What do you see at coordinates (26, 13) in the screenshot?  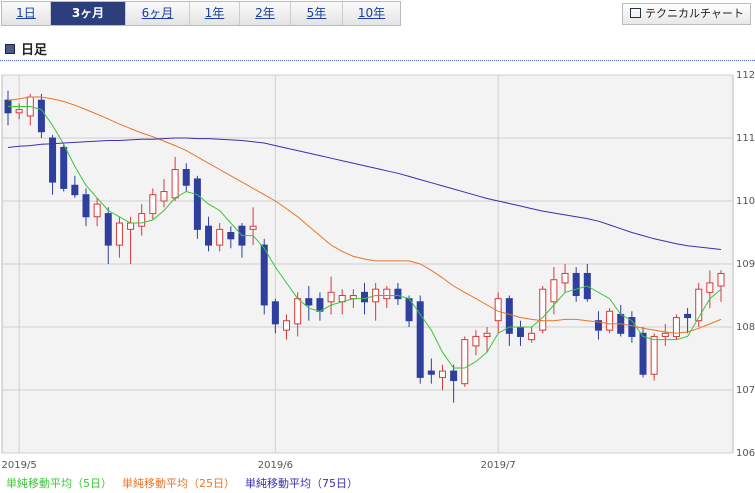 I see `tab: 1日` at bounding box center [26, 13].